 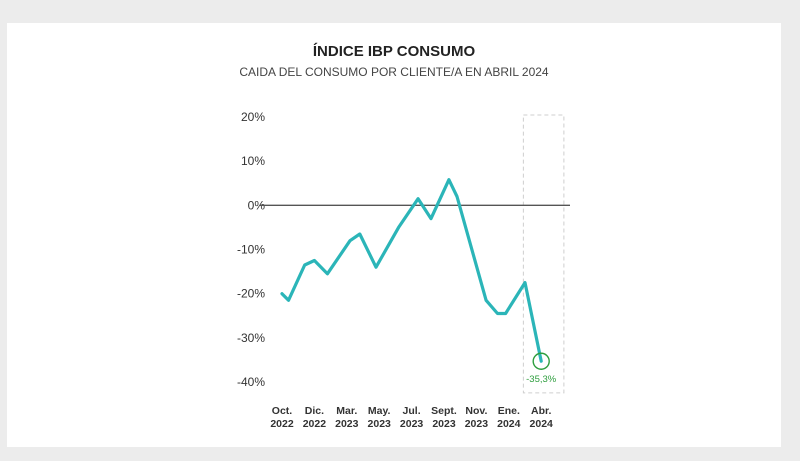 I want to click on x-tick-month: Dic., so click(x=314, y=411).